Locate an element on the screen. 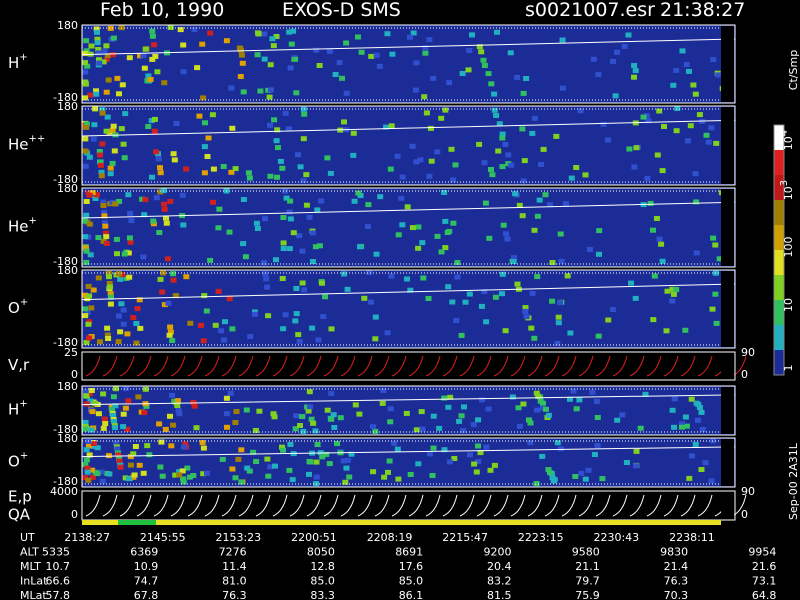 This screenshot has width=800, height=600. instrument: EXOS-D SMS is located at coordinates (341, 10).